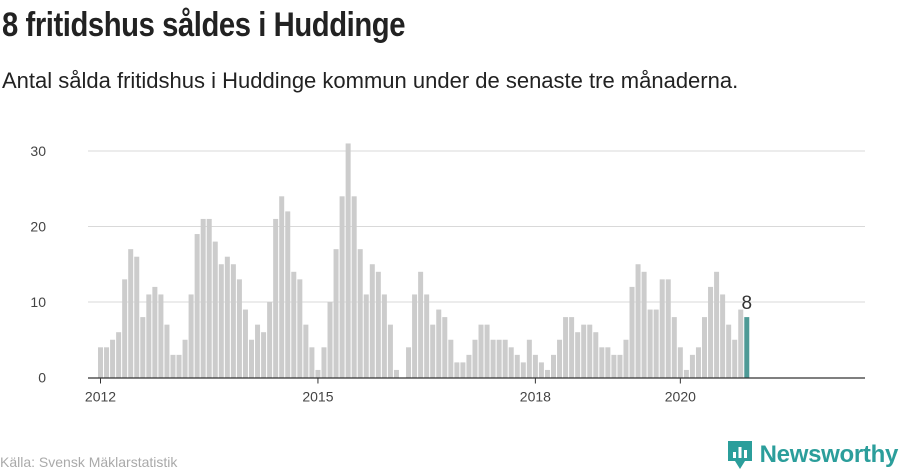  Describe the element at coordinates (739, 455) in the screenshot. I see `newsworthy-logo-icon` at that location.